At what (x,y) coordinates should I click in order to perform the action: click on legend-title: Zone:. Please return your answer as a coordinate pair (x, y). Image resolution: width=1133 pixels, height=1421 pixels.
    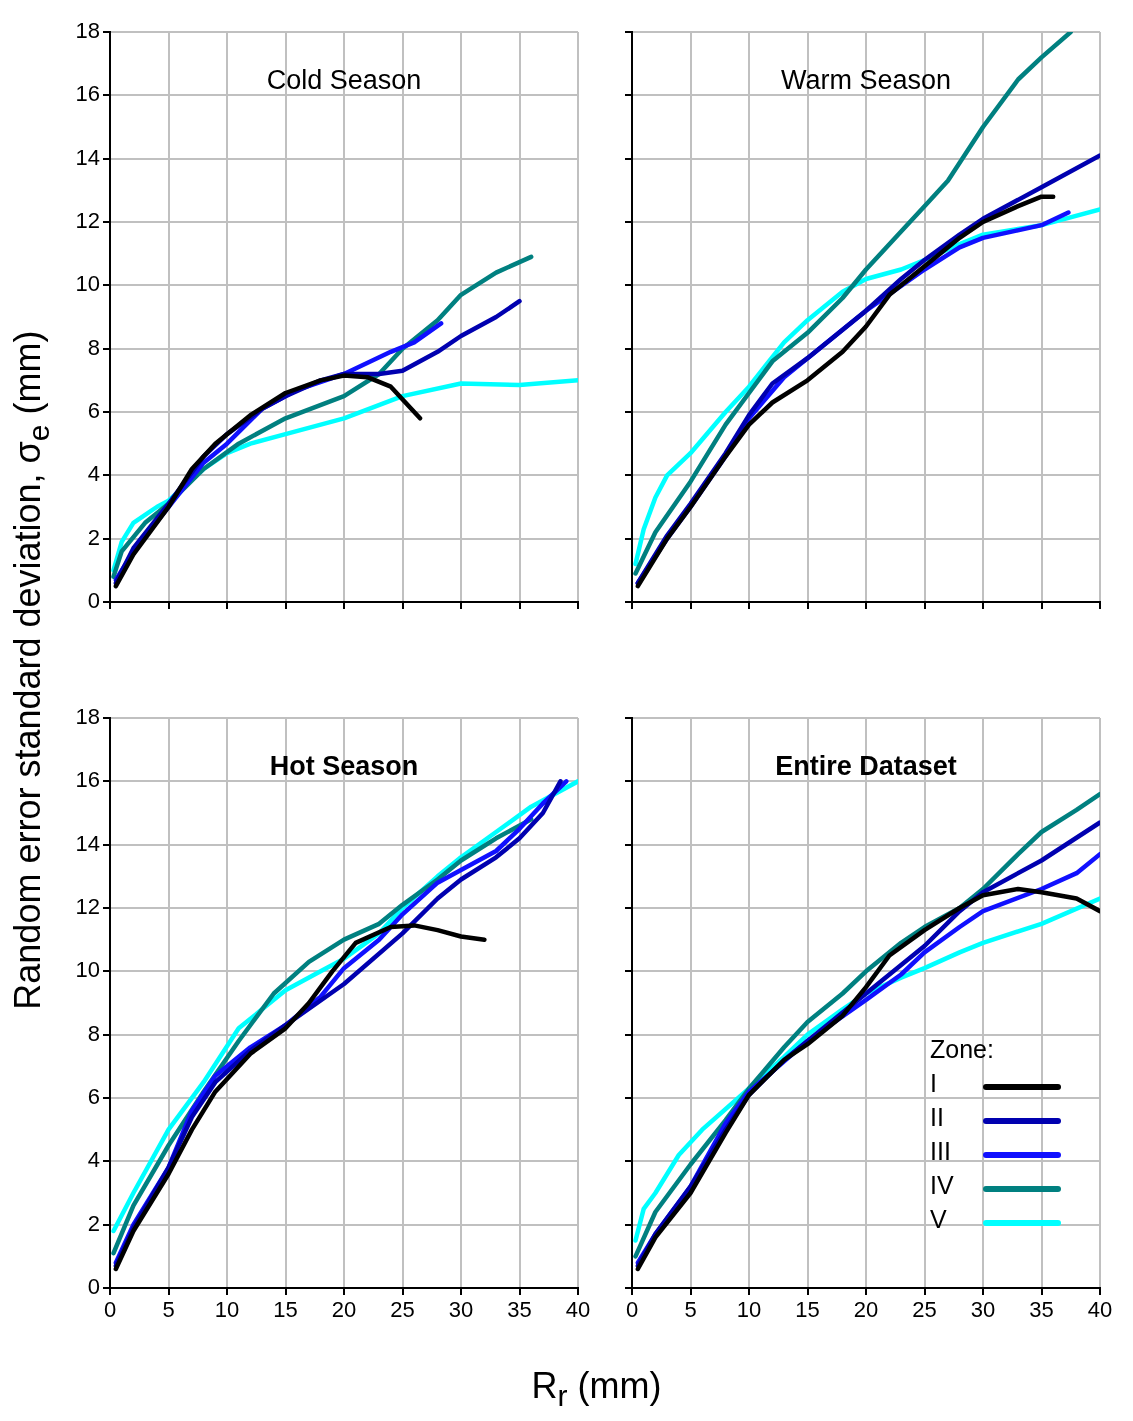
    Looking at the image, I should click on (962, 1048).